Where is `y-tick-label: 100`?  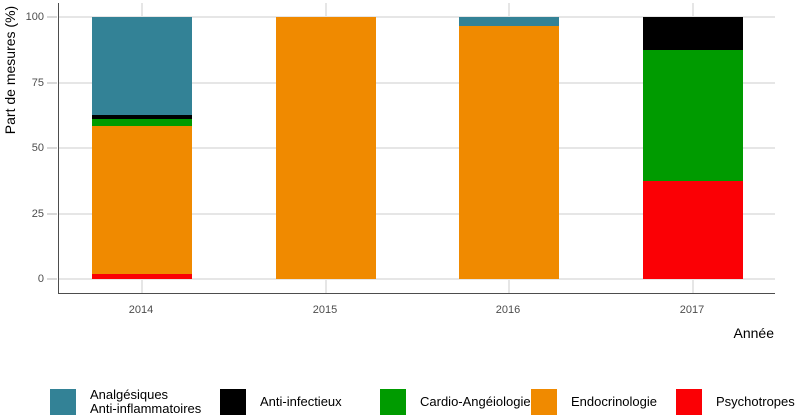 y-tick-label: 100 is located at coordinates (34, 17).